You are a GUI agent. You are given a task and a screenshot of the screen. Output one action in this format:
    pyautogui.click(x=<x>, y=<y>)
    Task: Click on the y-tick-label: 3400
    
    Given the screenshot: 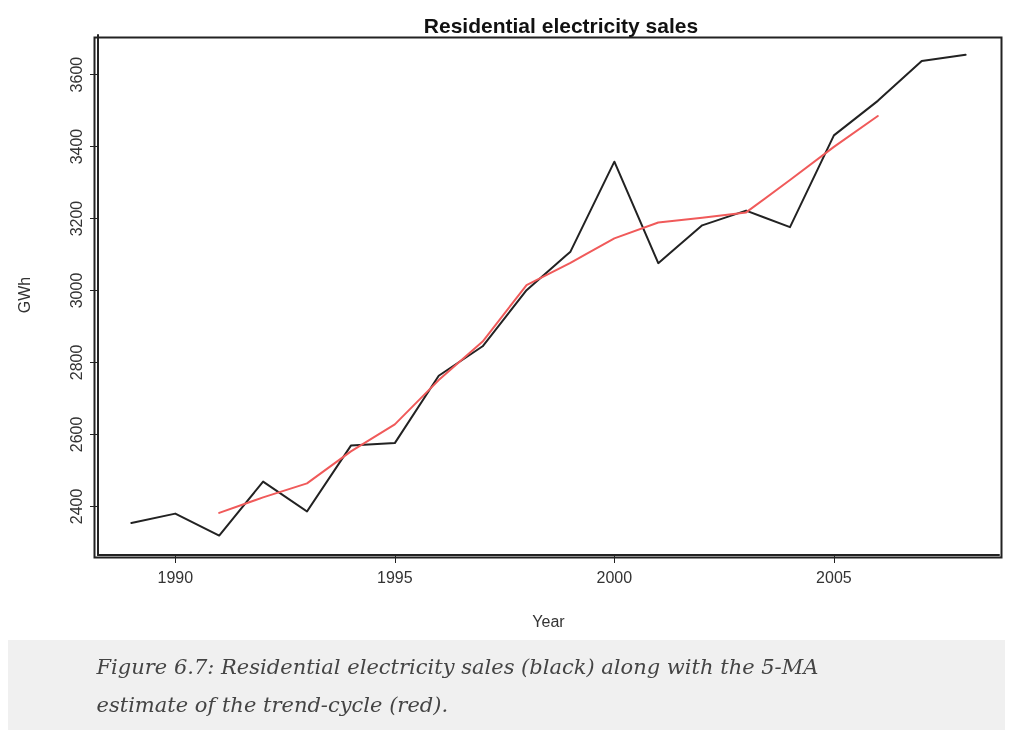 What is the action you would take?
    pyautogui.click(x=76, y=146)
    